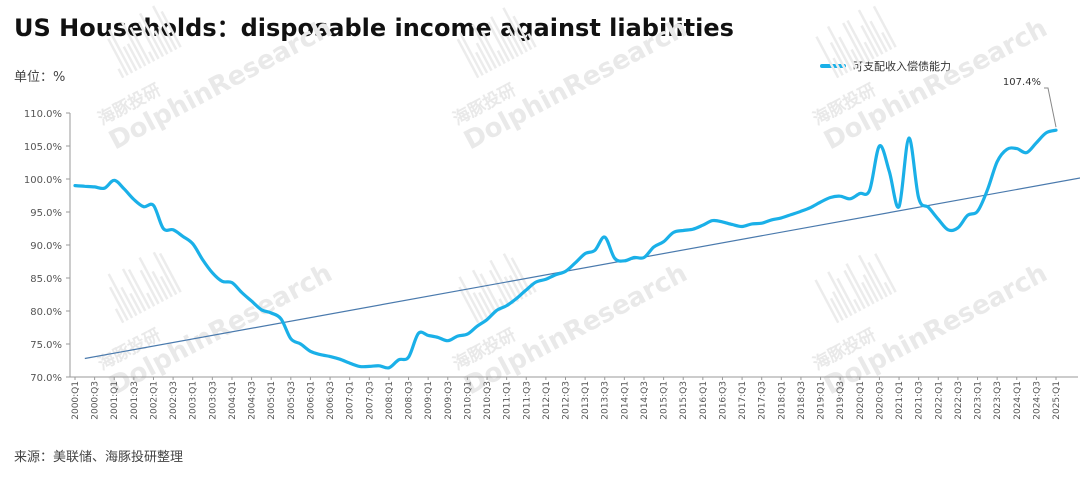  I want to click on x-tick-label: 2024:Q3, so click(1037, 400).